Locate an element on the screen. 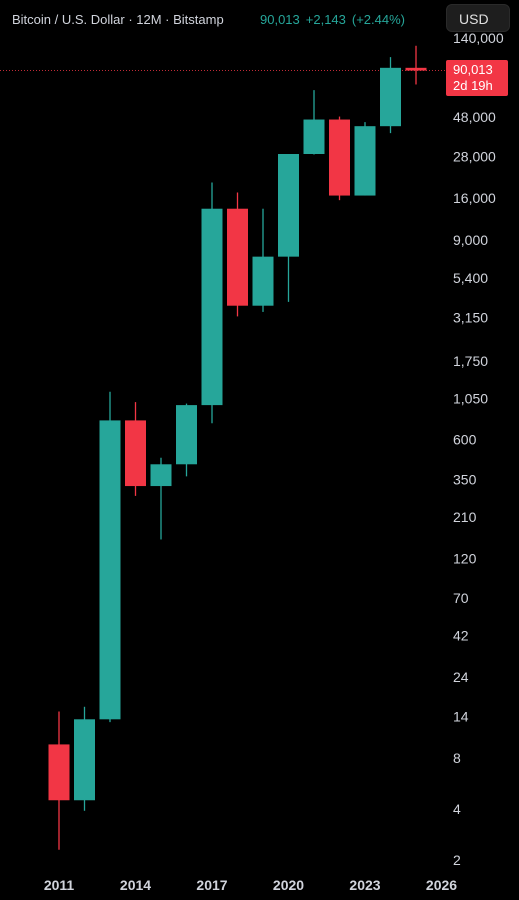  y-tick-label: 48,000 is located at coordinates (474, 117).